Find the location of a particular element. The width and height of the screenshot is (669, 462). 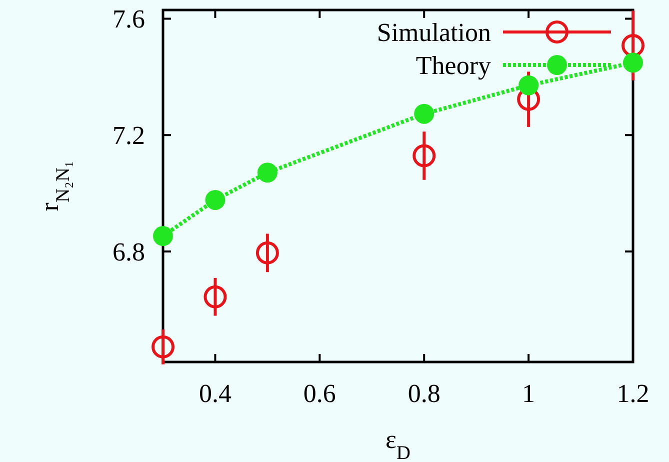

x-axis-title: ε$_{D}$ is located at coordinates (398, 443).